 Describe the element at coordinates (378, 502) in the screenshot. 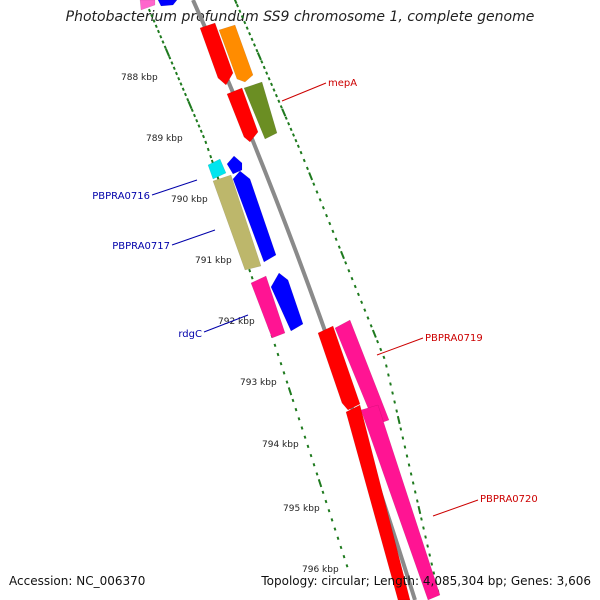

I see `gene-fwd-PBPRA0720-a` at that location.